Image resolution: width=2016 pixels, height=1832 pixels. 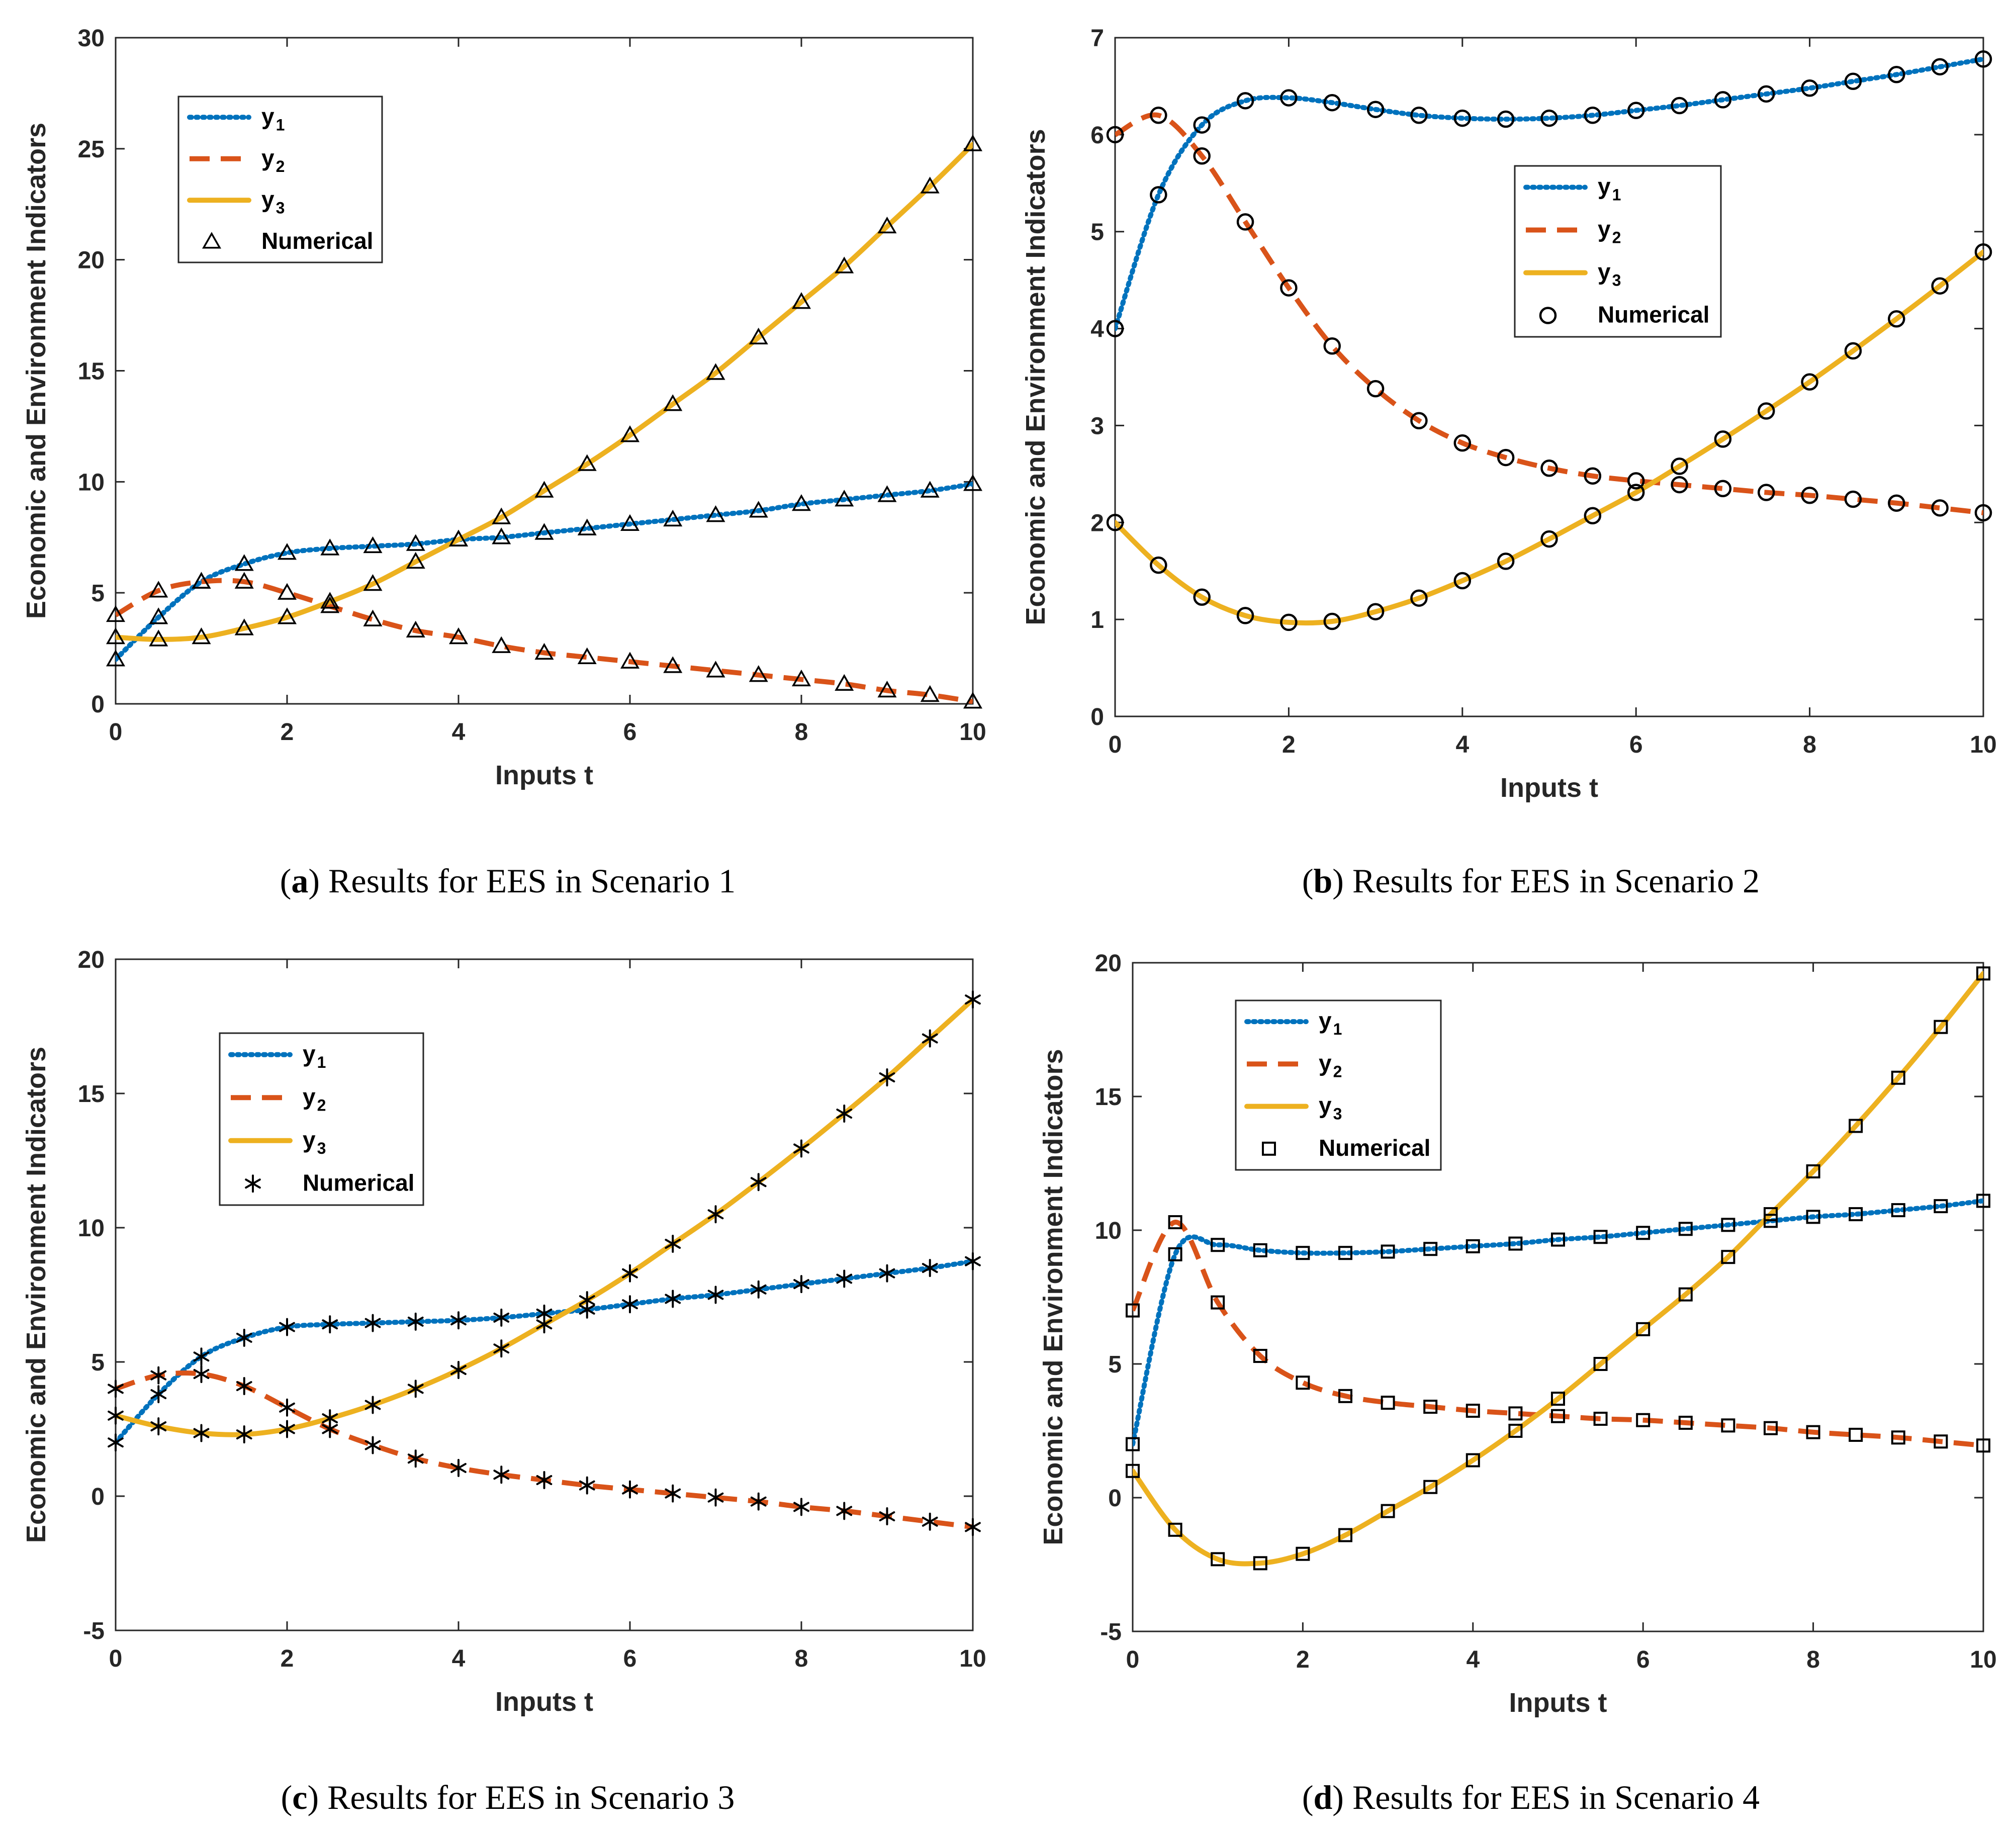 I want to click on legend-label: y2, so click(x=1610, y=231).